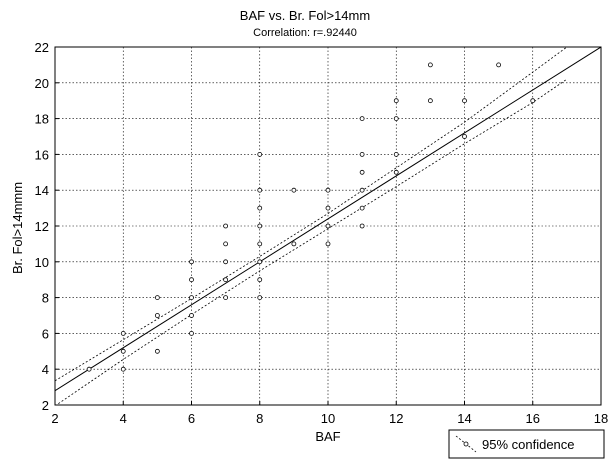  What do you see at coordinates (45, 333) in the screenshot?
I see `y-tick-label: 6` at bounding box center [45, 333].